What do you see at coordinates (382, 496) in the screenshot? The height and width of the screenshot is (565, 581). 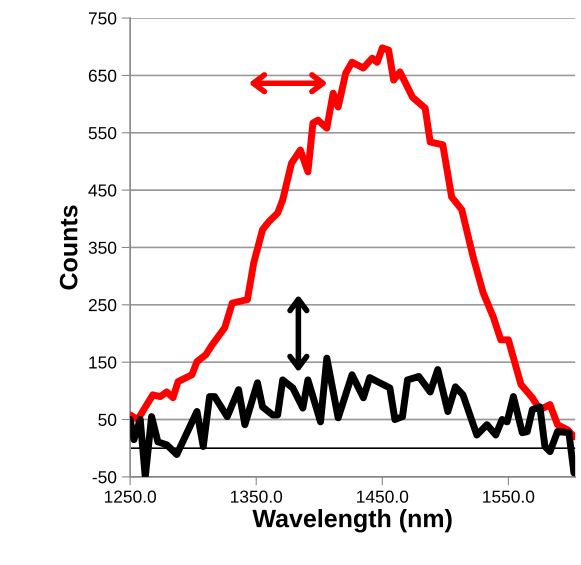 I see `x-tick-label: 1450.0` at bounding box center [382, 496].